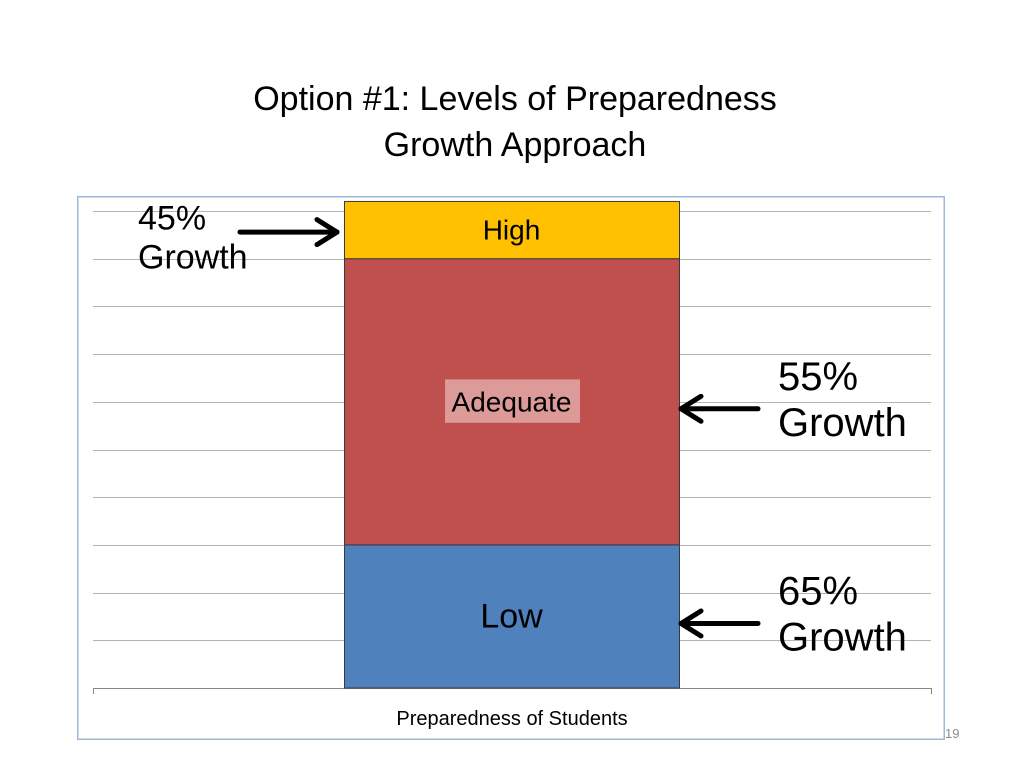 This screenshot has height=768, width=1024. I want to click on annotation-growth-low: Growth, so click(842, 637).